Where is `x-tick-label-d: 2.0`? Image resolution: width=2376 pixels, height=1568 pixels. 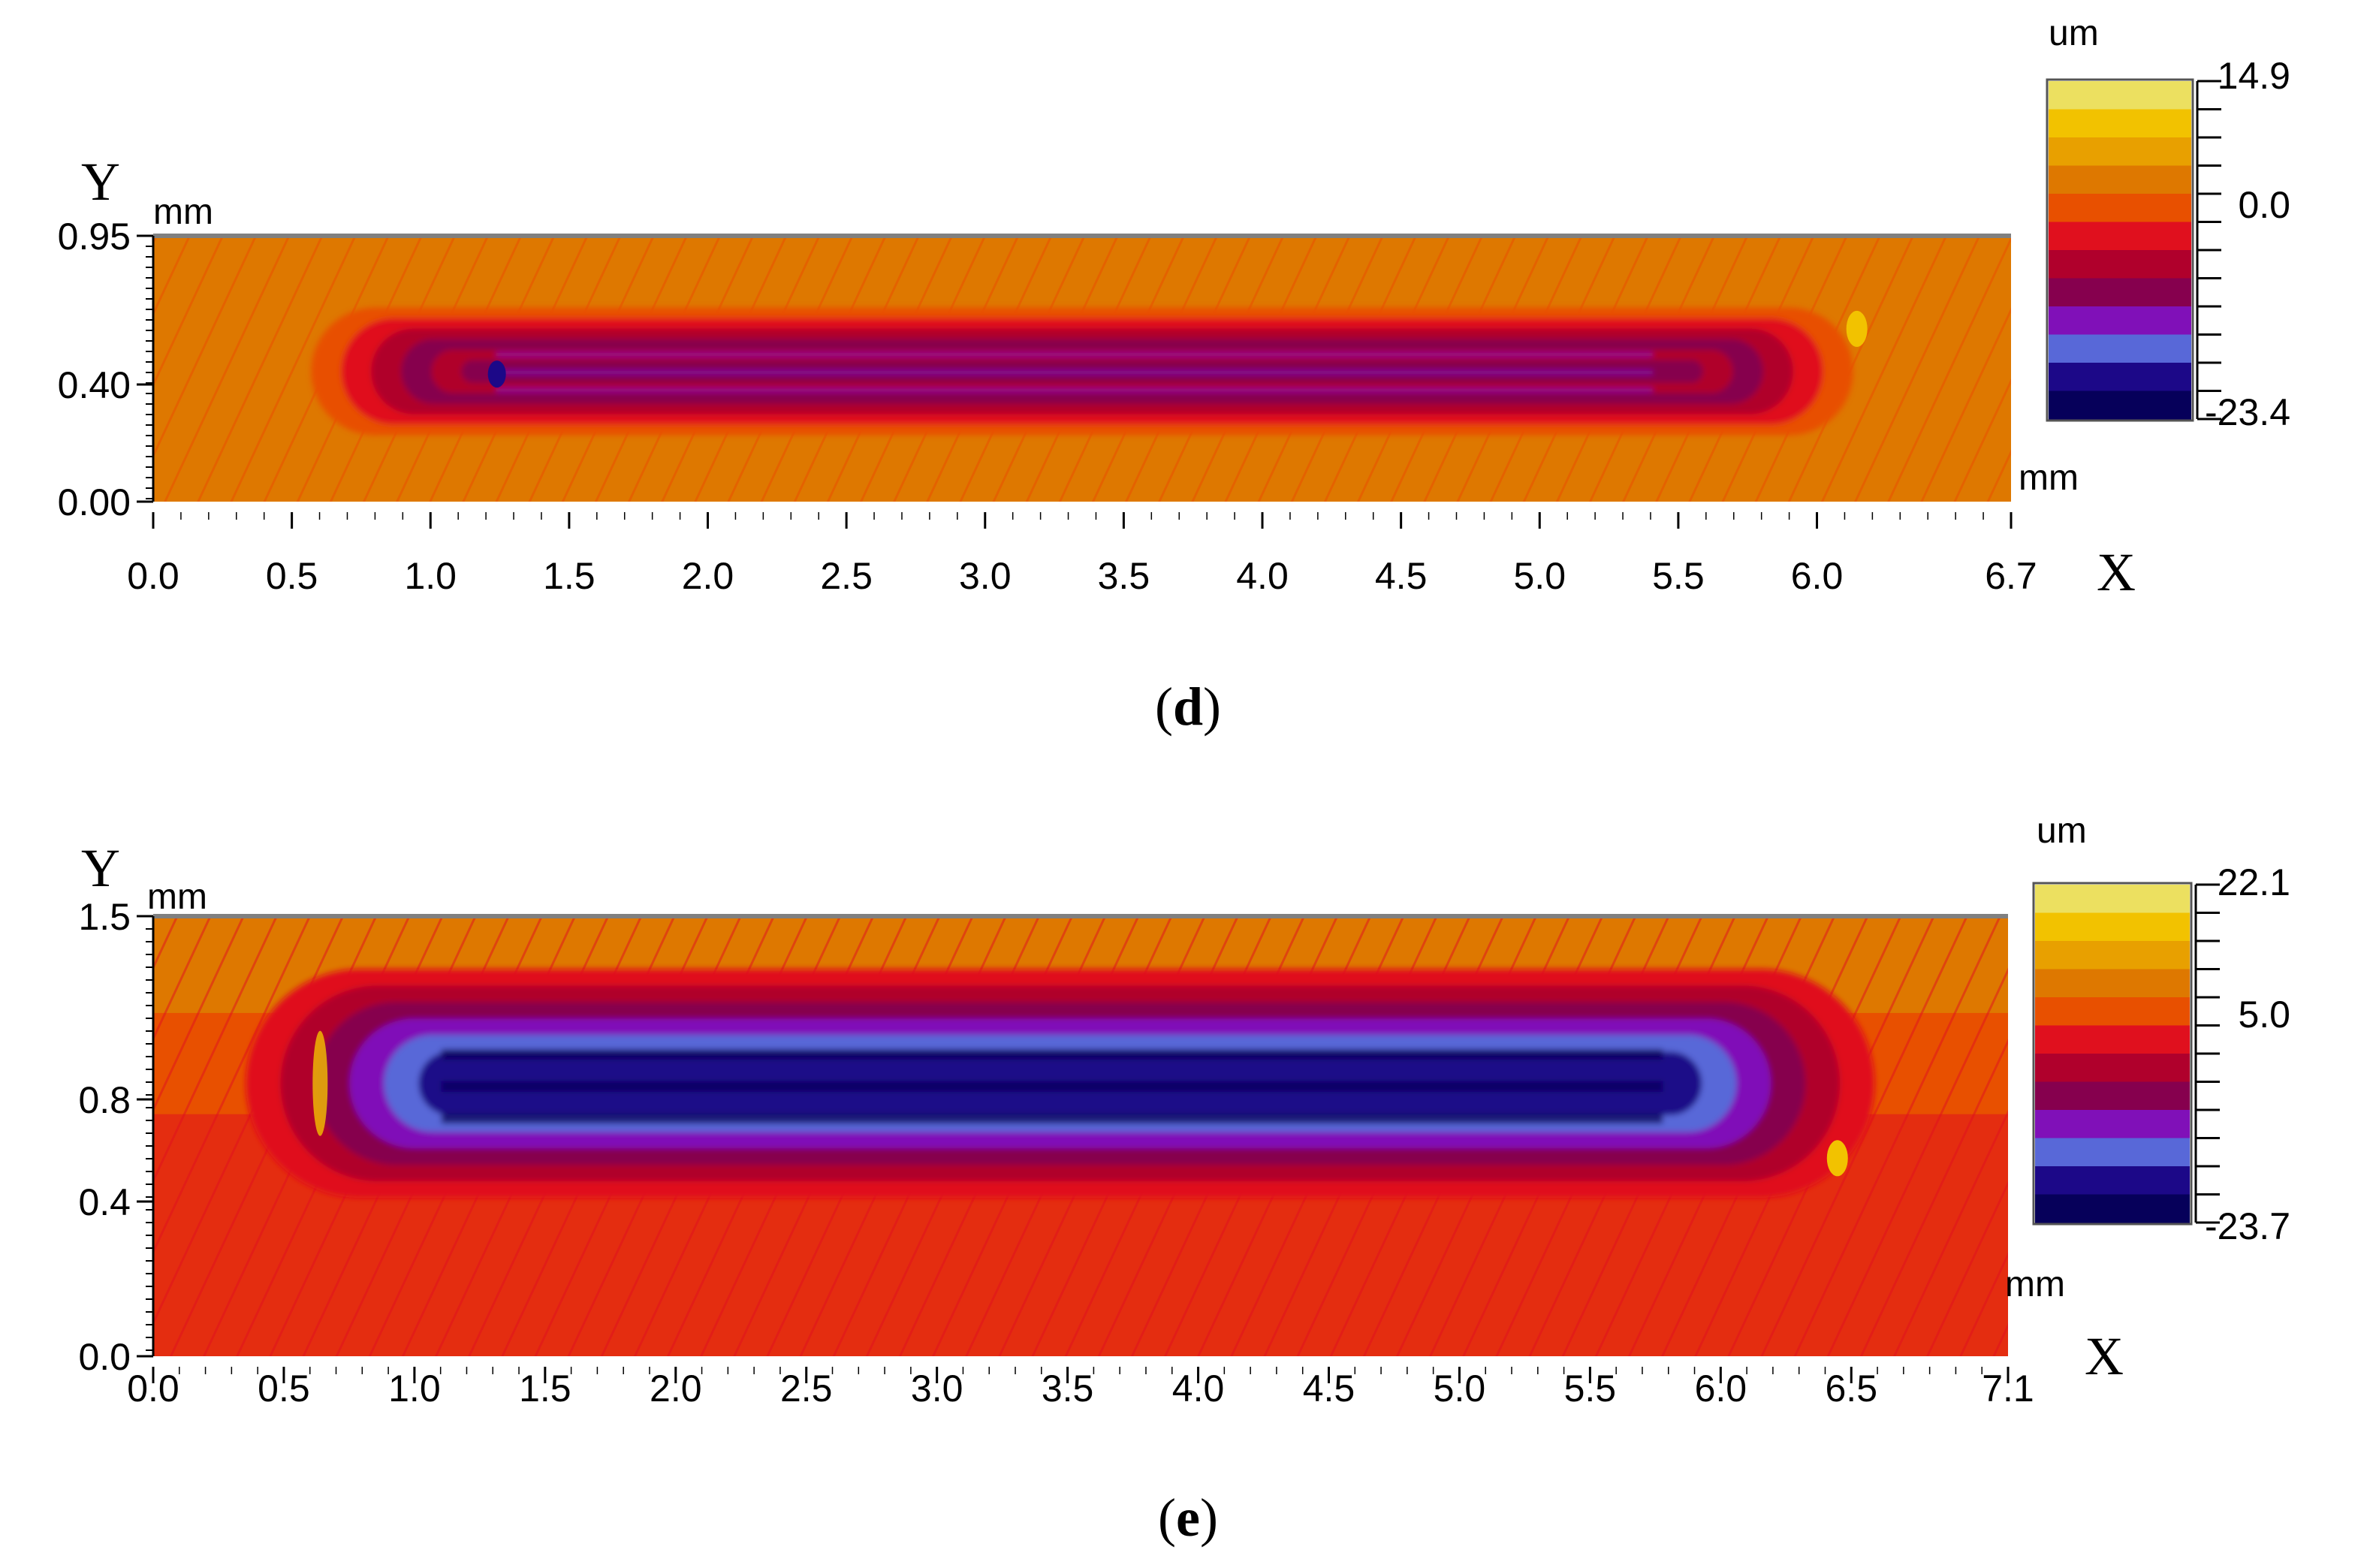 x-tick-label-d: 2.0 is located at coordinates (708, 576).